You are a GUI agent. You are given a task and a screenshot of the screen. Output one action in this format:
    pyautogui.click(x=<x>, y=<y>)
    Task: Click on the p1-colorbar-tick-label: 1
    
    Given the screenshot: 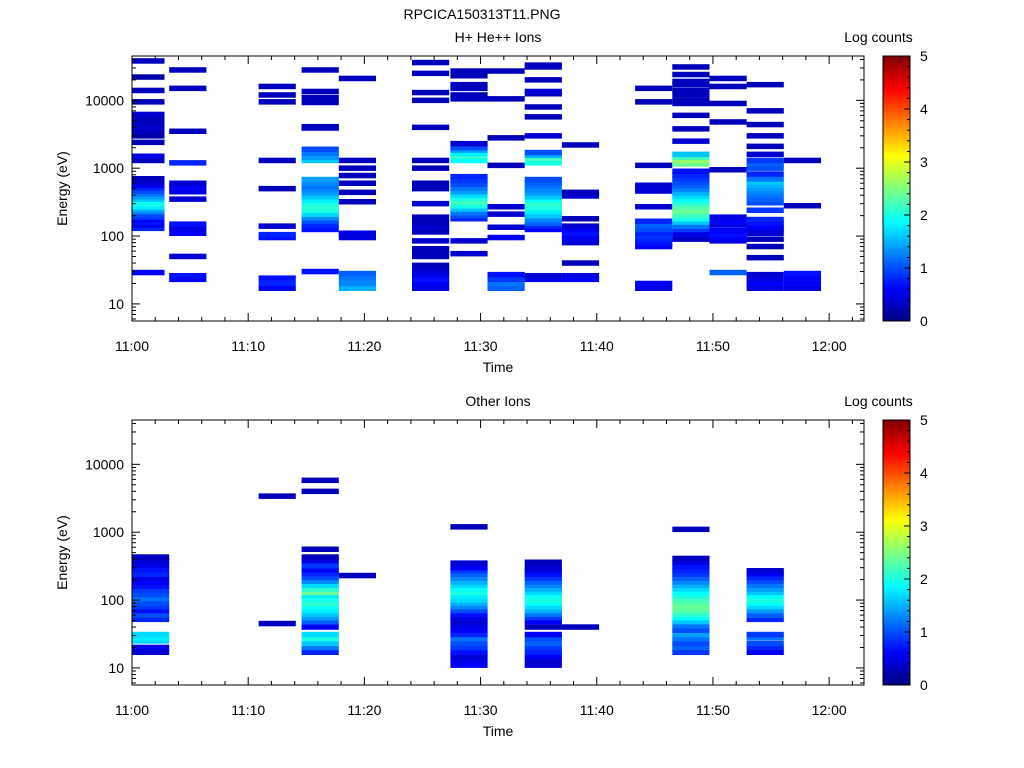 What is the action you would take?
    pyautogui.click(x=924, y=268)
    